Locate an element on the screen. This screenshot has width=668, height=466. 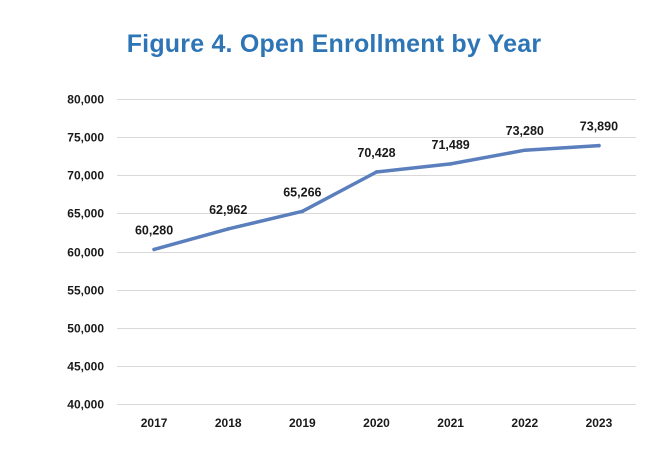
y-tick-label: 50,000 is located at coordinates (85, 329).